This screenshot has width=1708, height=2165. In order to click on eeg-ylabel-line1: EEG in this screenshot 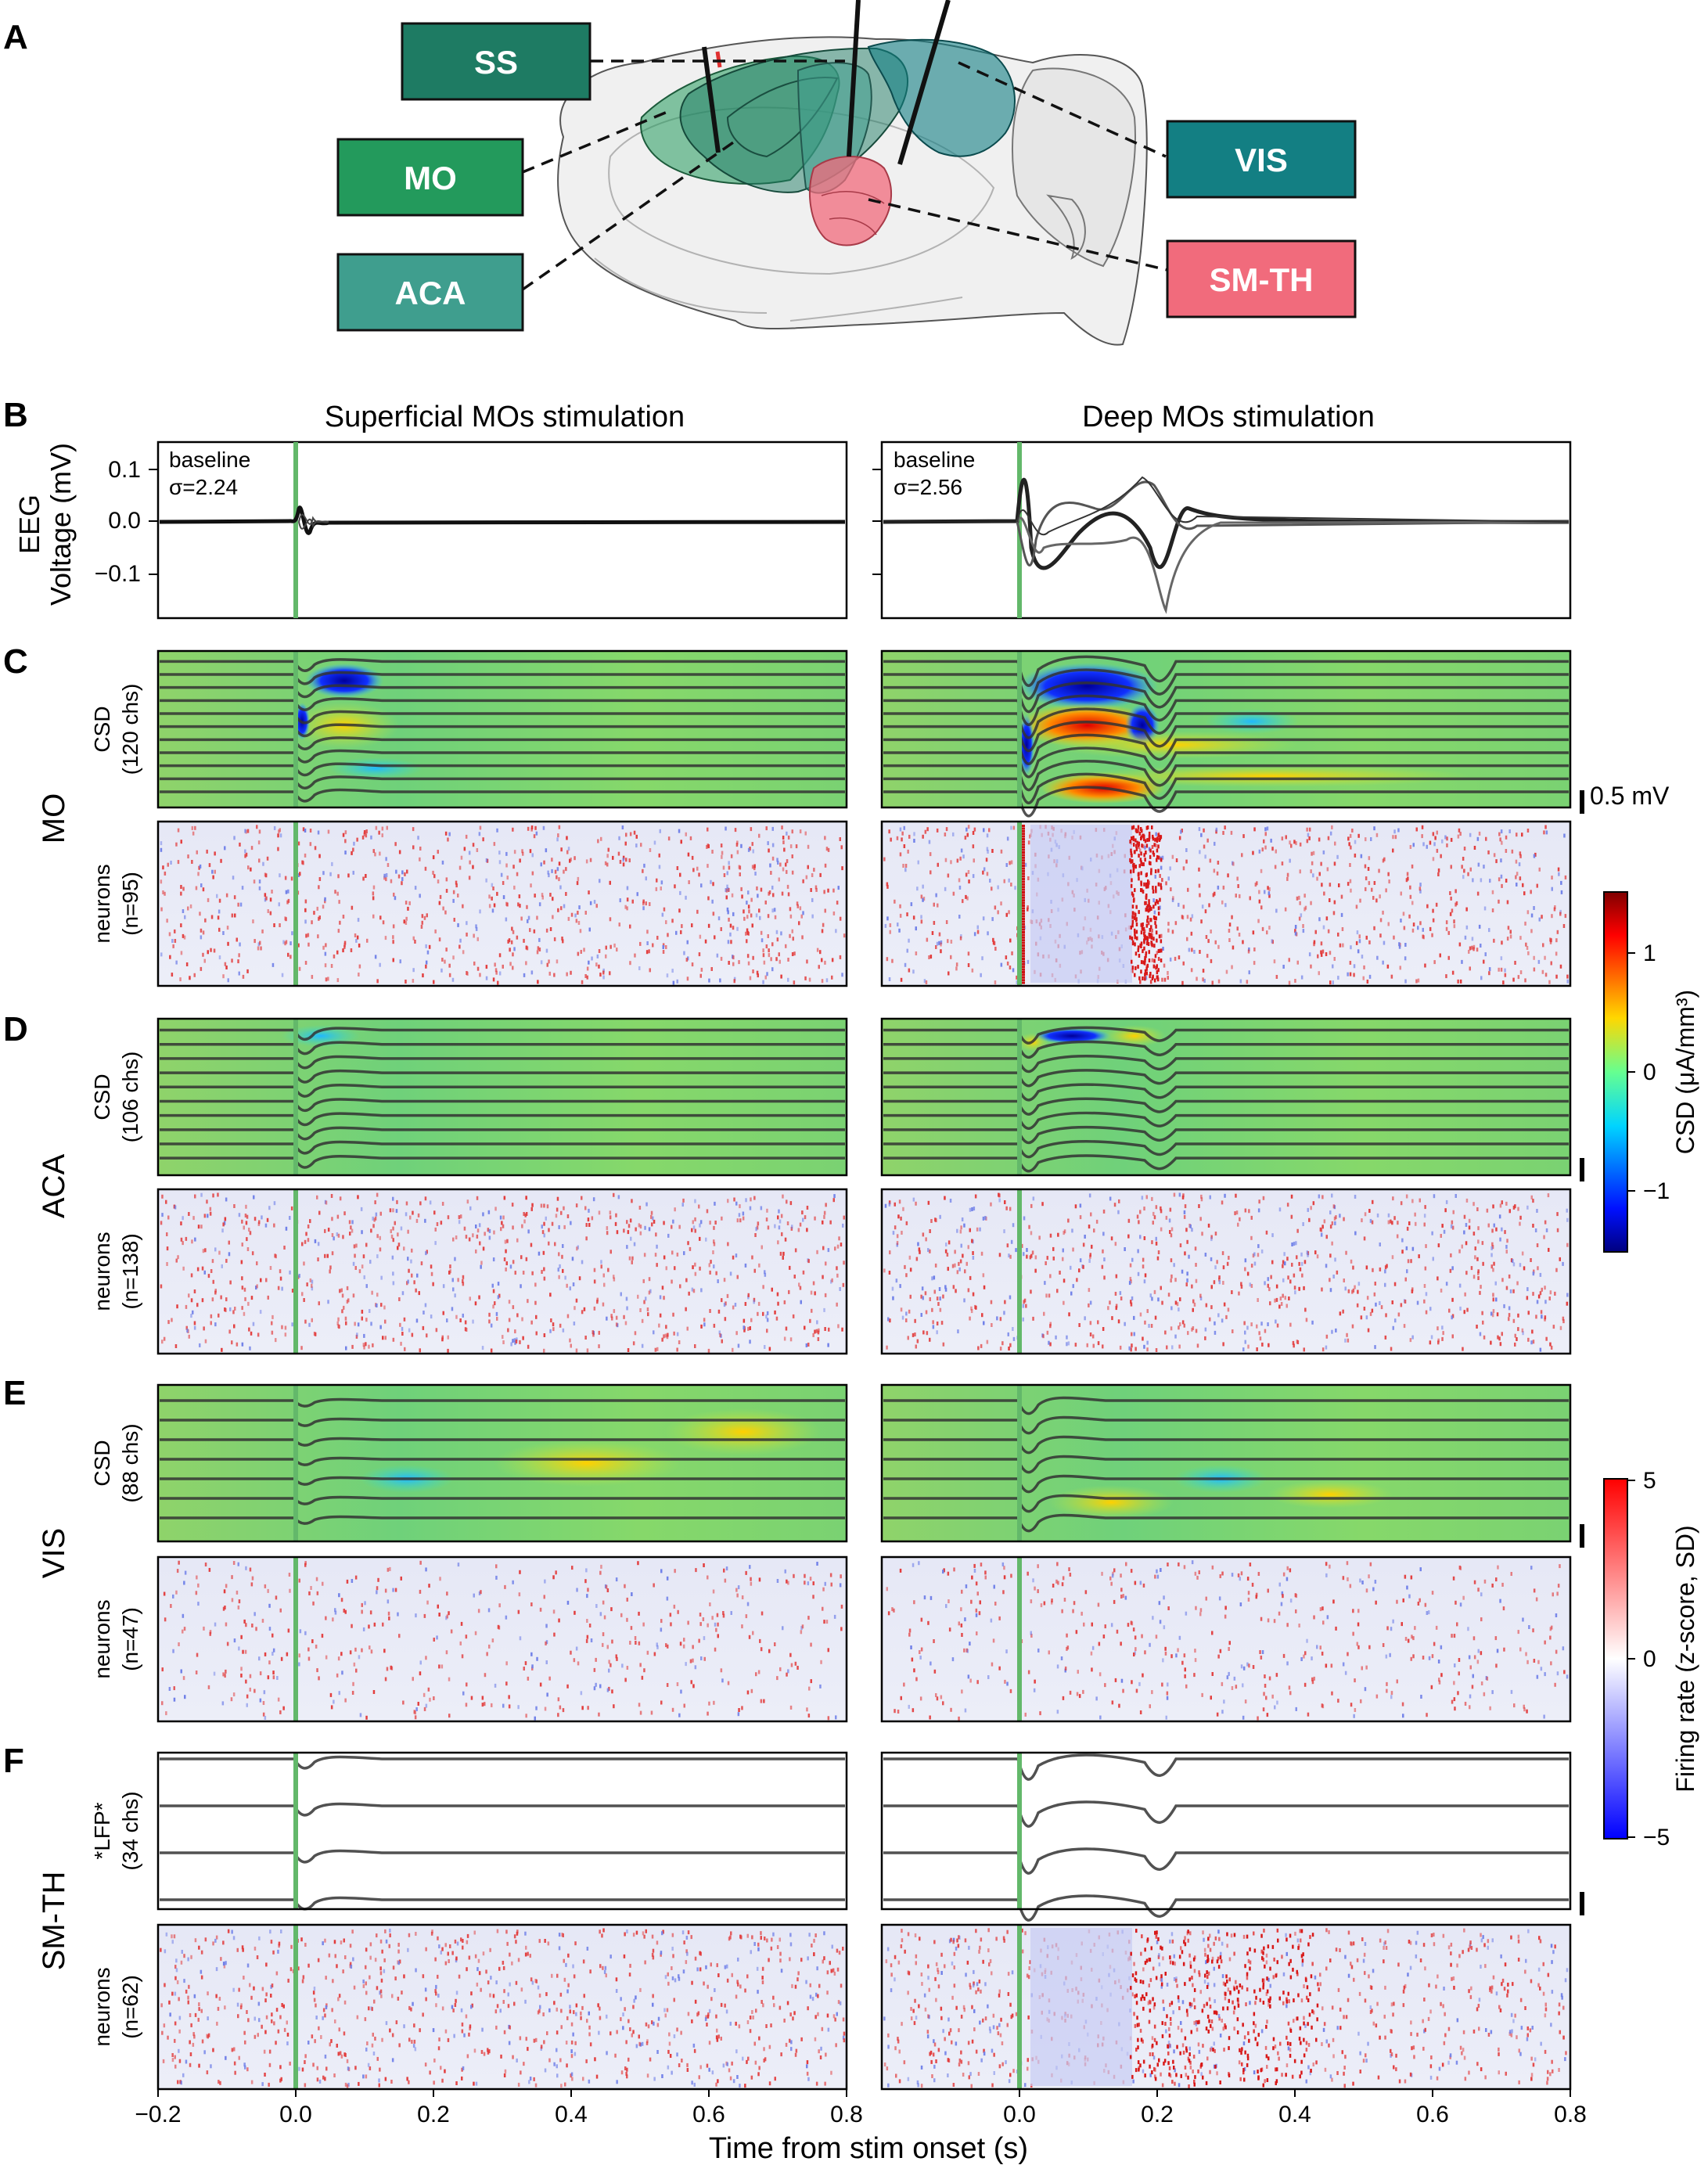, I will do `click(29, 524)`.